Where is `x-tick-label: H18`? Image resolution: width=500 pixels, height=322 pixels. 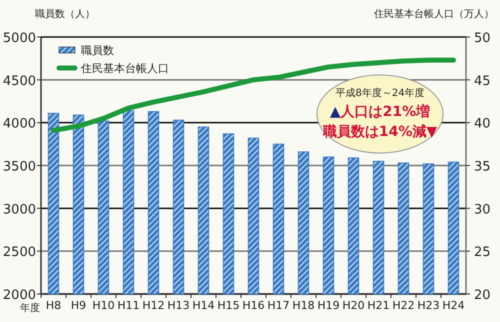
x-tick-label: H18 is located at coordinates (303, 305).